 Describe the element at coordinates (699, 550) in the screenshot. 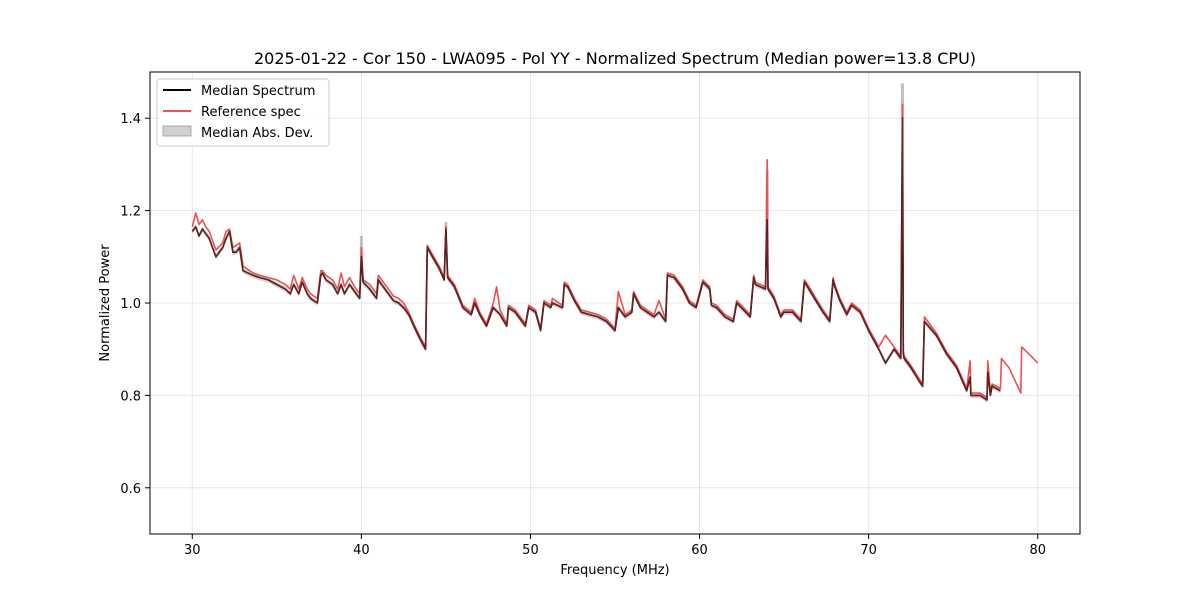

I see `x-tick-label-3: 60` at that location.